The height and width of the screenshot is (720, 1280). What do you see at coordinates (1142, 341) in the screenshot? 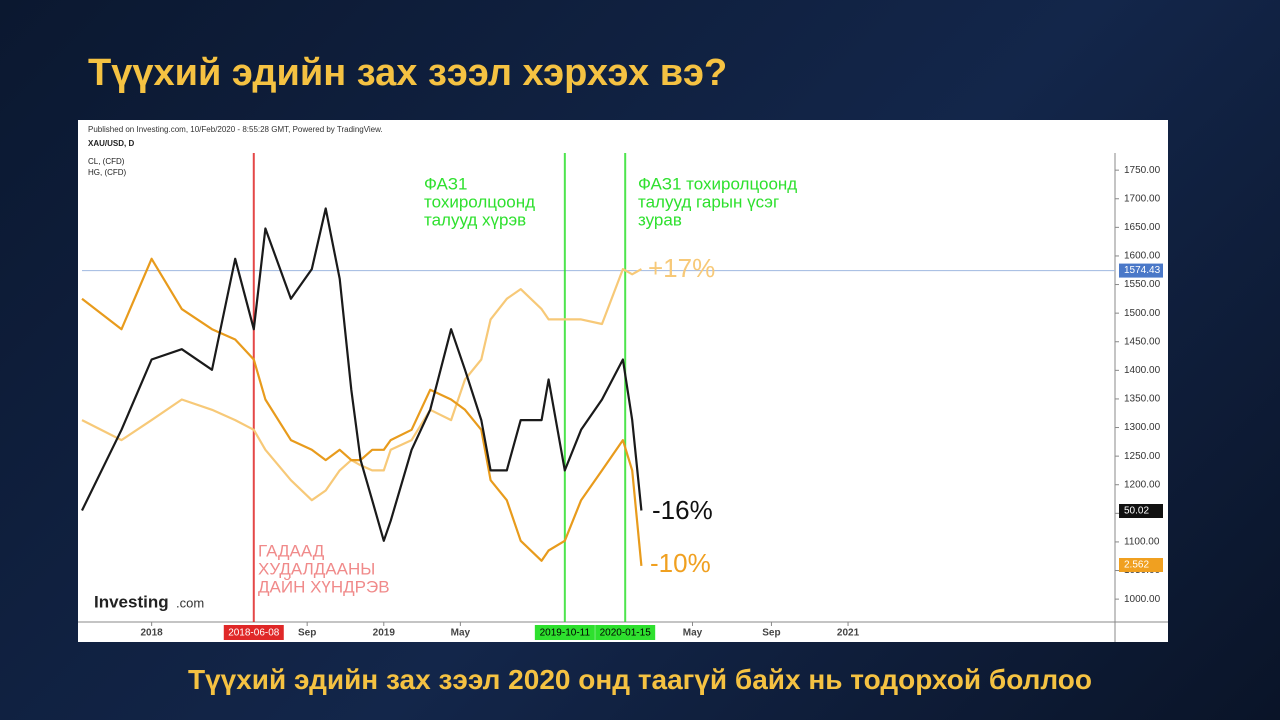
I see `y-tick-label: 1450.00` at bounding box center [1142, 341].